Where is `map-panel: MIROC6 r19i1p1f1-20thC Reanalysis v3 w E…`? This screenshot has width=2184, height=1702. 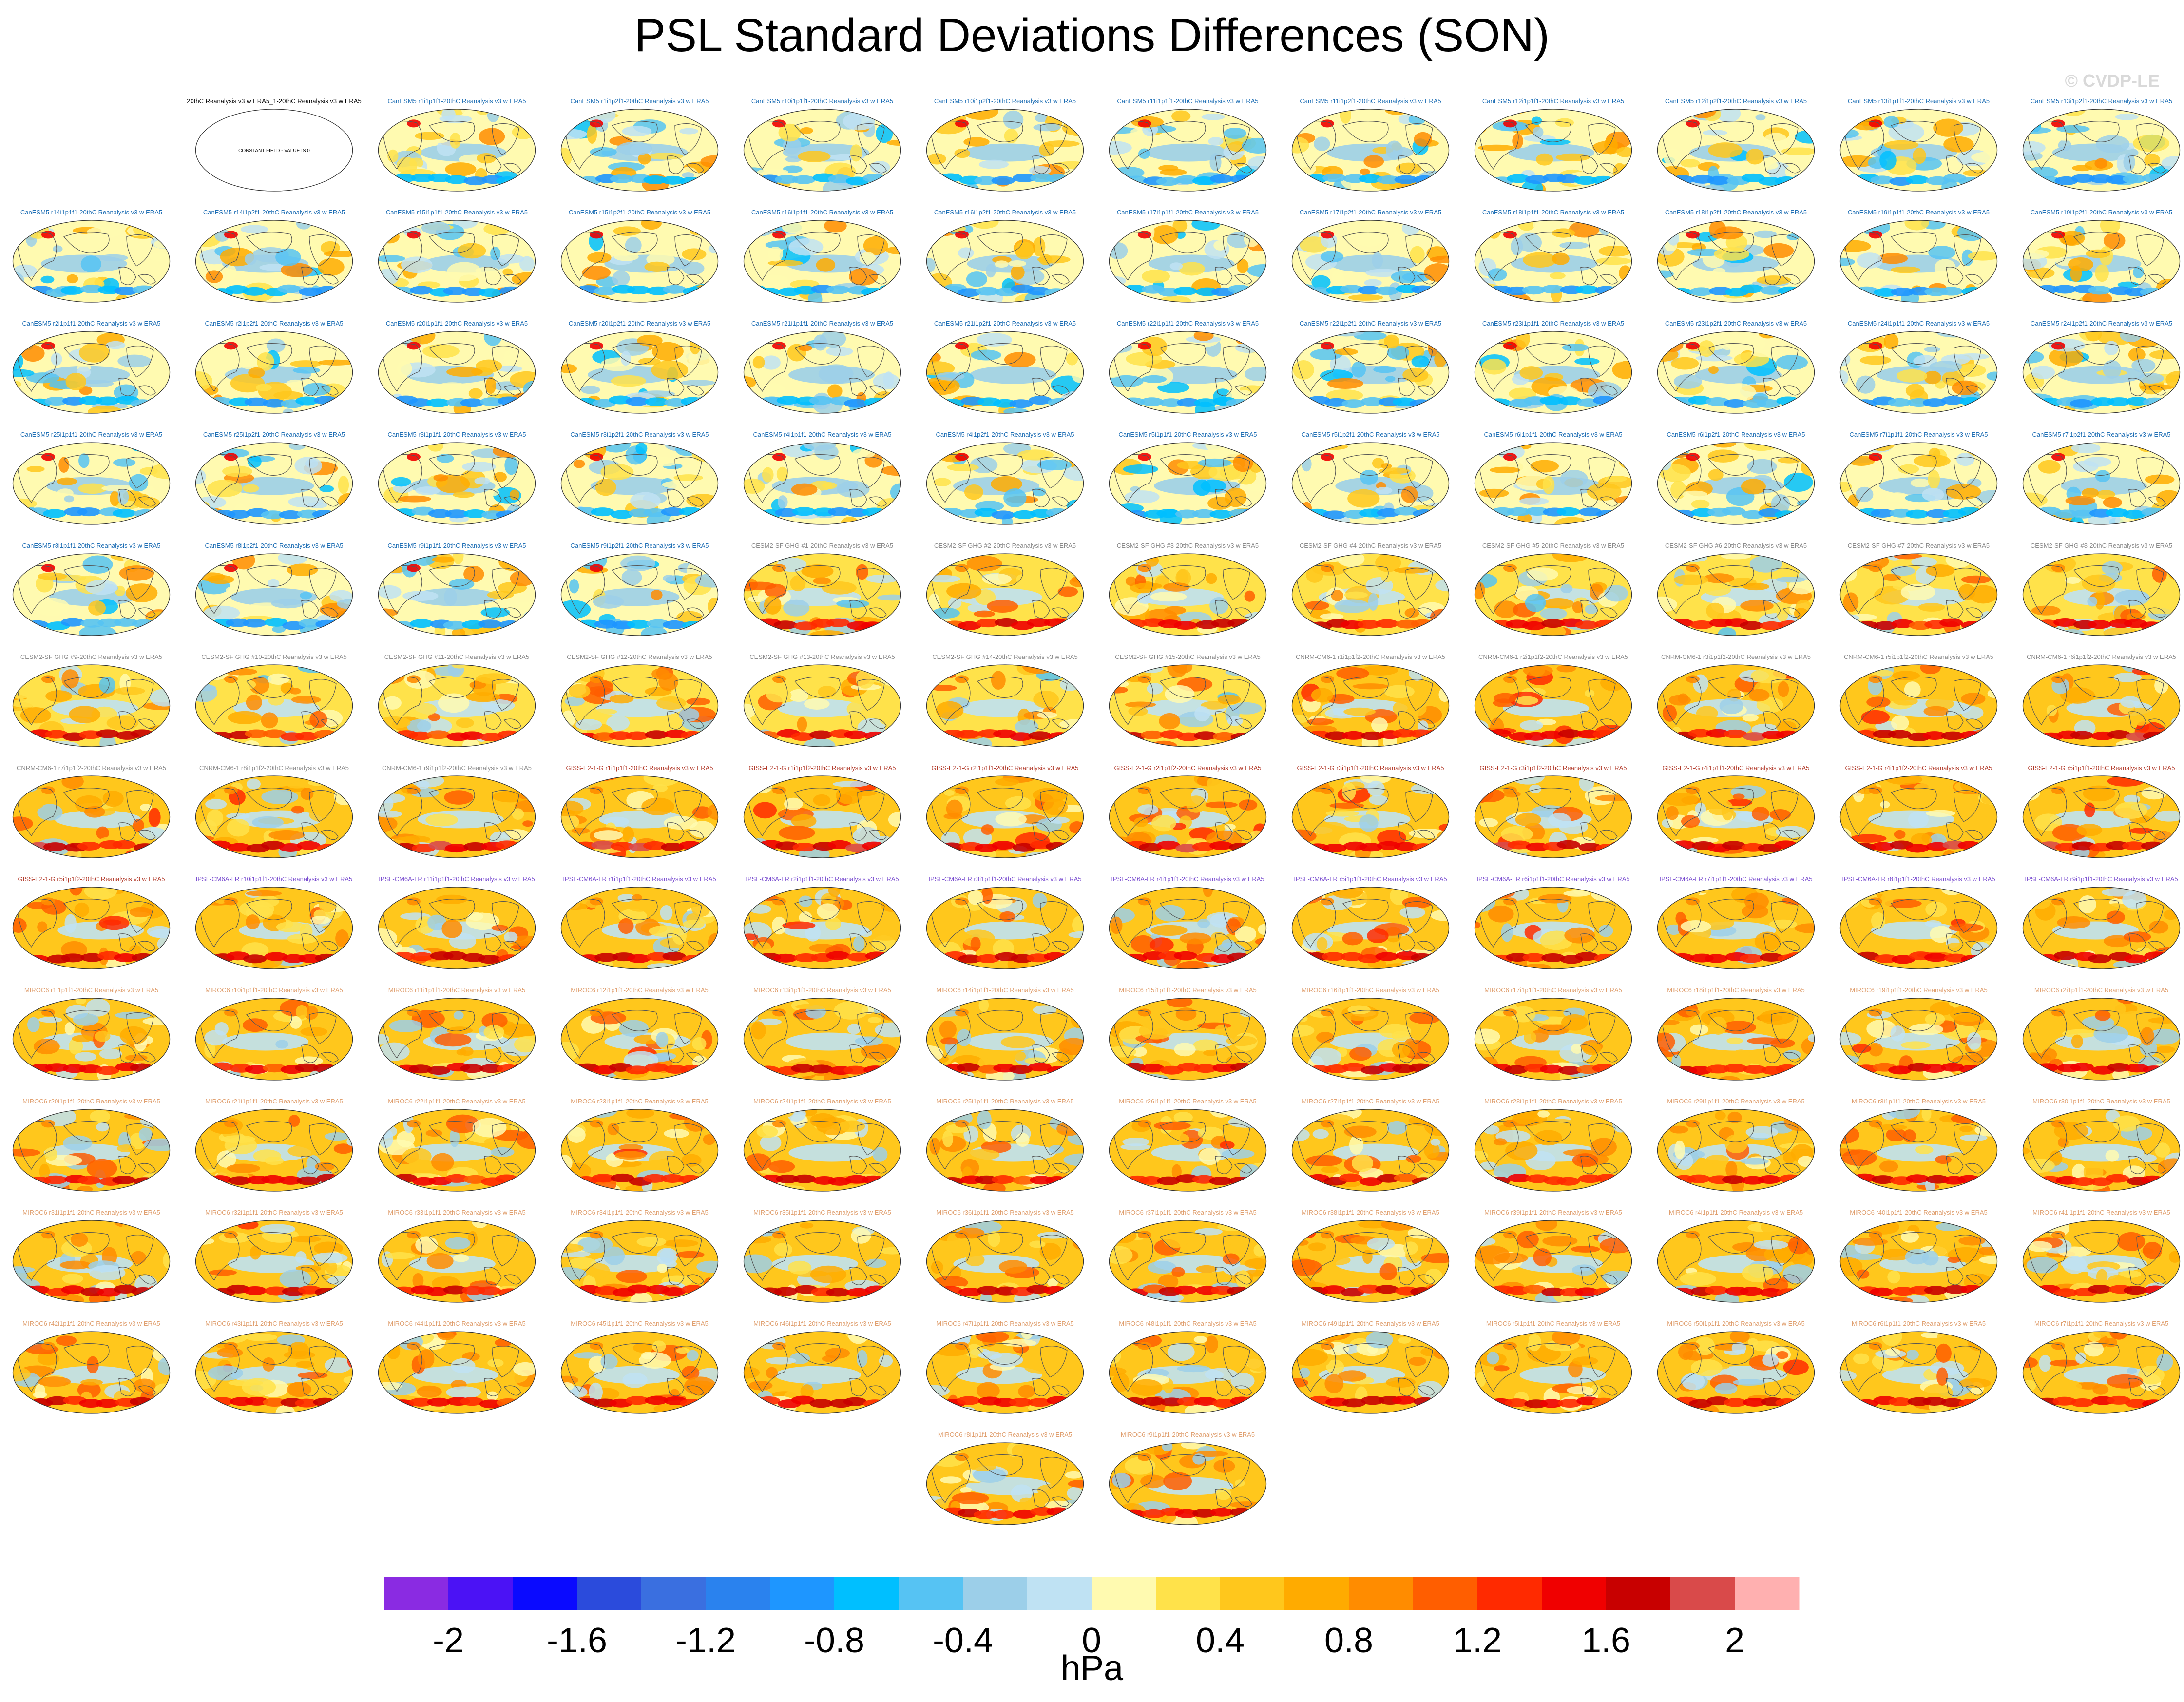
map-panel: MIROC6 r19i1p1f1-20thC Reanalysis v3 w E… is located at coordinates (1918, 1034).